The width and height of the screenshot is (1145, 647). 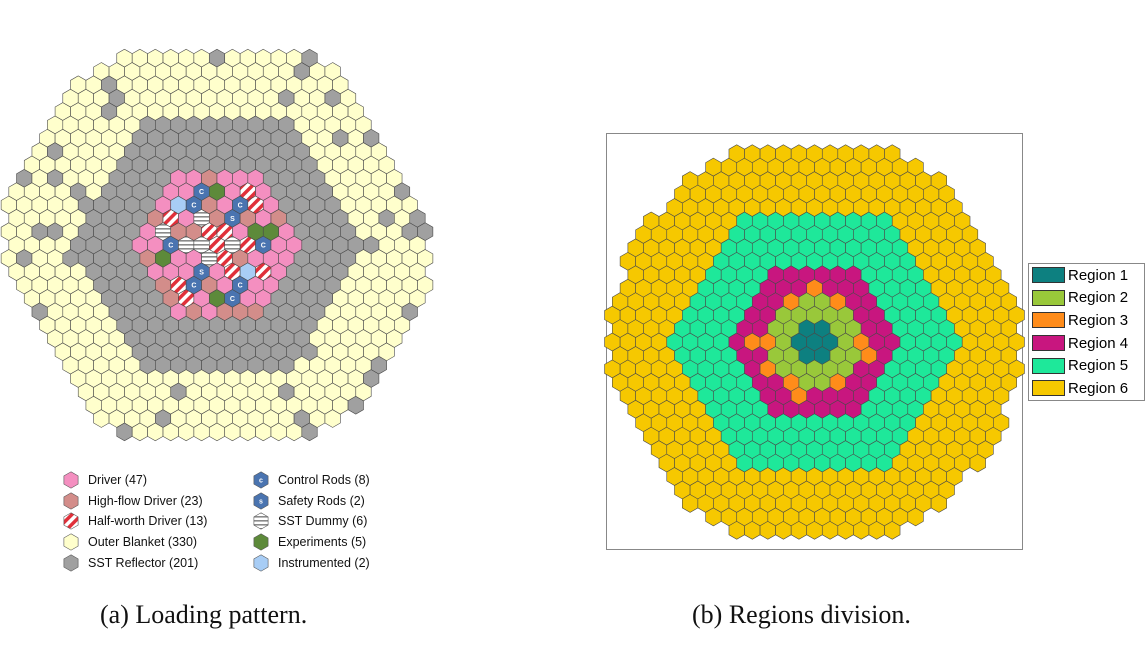 I want to click on legend-item-region-4: Region 4, so click(x=1086, y=343).